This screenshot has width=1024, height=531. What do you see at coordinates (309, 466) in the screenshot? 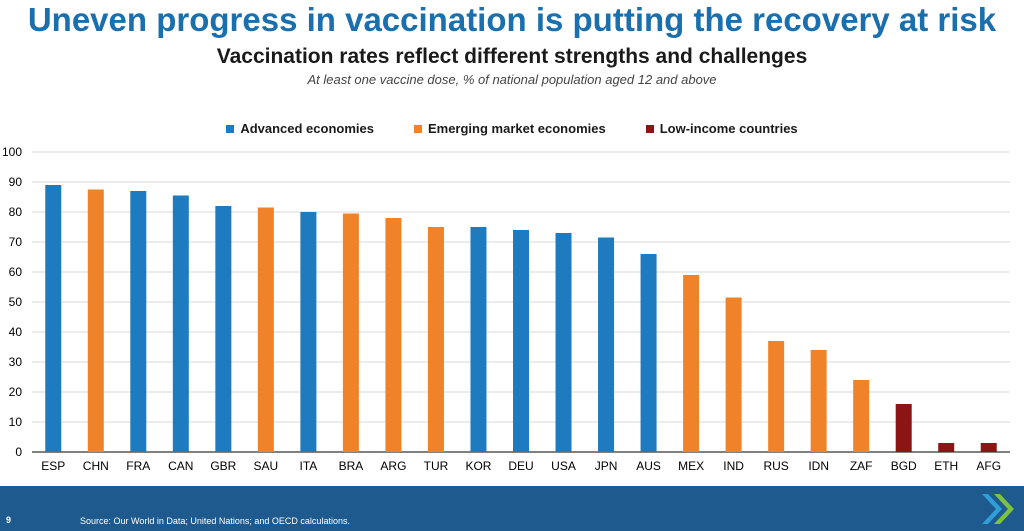
I see `x-tick-label: ITA` at bounding box center [309, 466].